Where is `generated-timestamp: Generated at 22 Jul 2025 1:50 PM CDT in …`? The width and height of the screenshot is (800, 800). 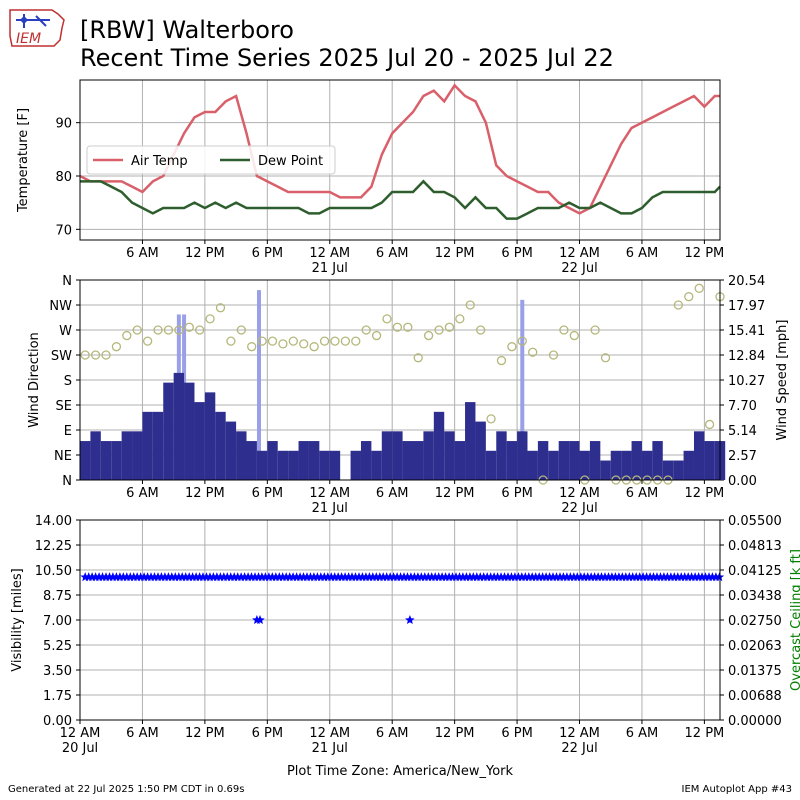
generated-timestamp: Generated at 22 Jul 2025 1:50 PM CDT in … is located at coordinates (126, 789).